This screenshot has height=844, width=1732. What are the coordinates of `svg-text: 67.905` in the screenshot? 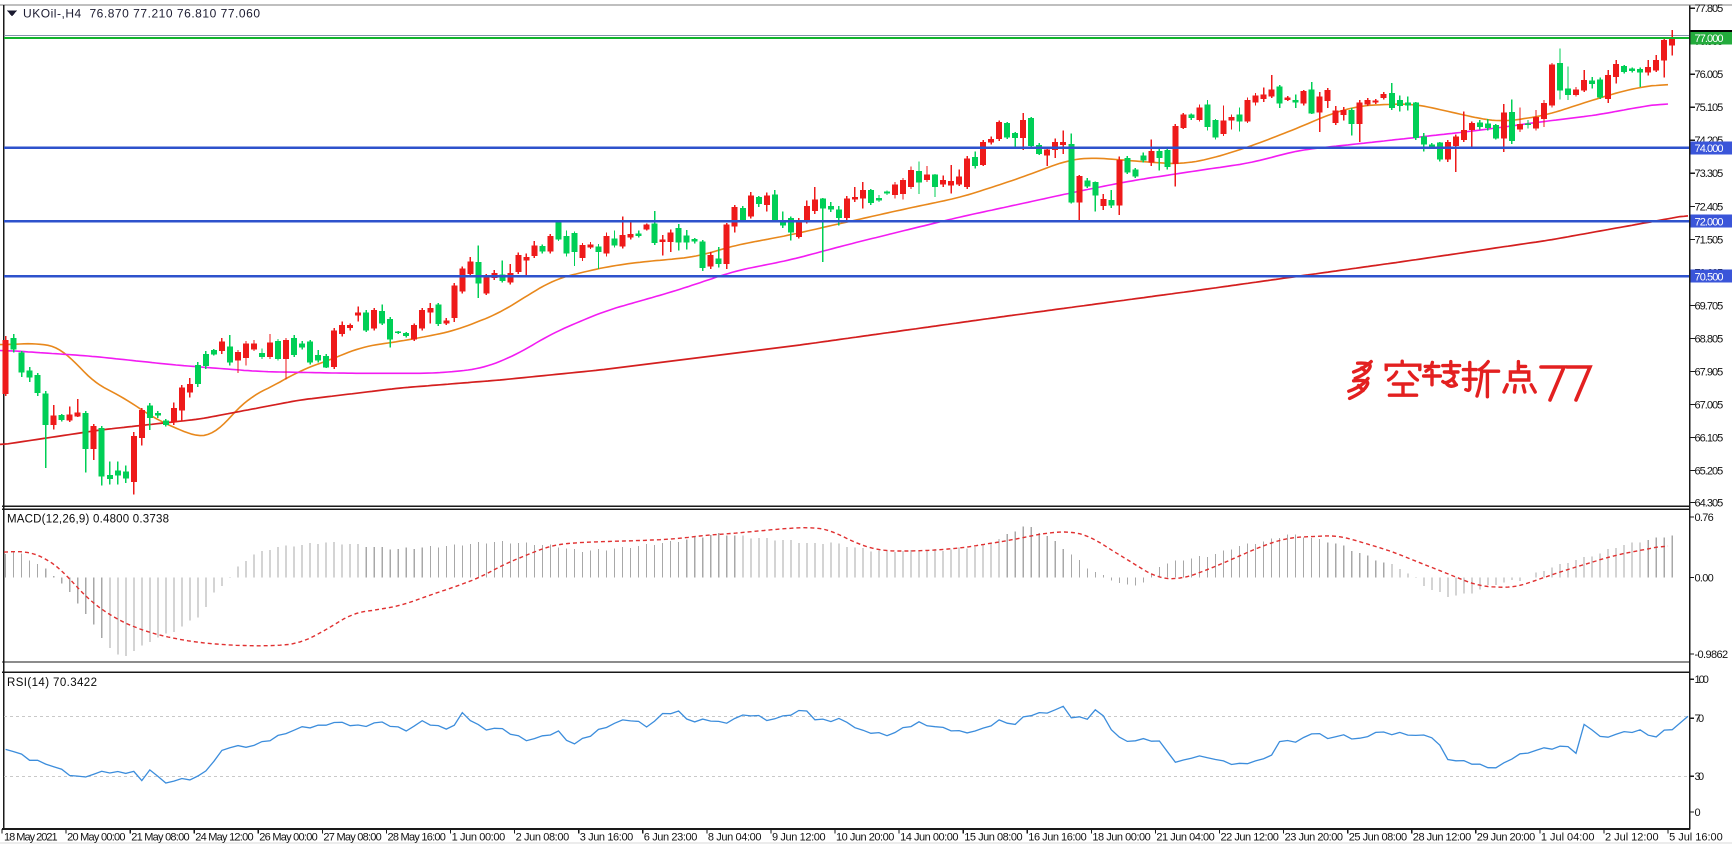 It's located at (1709, 372).